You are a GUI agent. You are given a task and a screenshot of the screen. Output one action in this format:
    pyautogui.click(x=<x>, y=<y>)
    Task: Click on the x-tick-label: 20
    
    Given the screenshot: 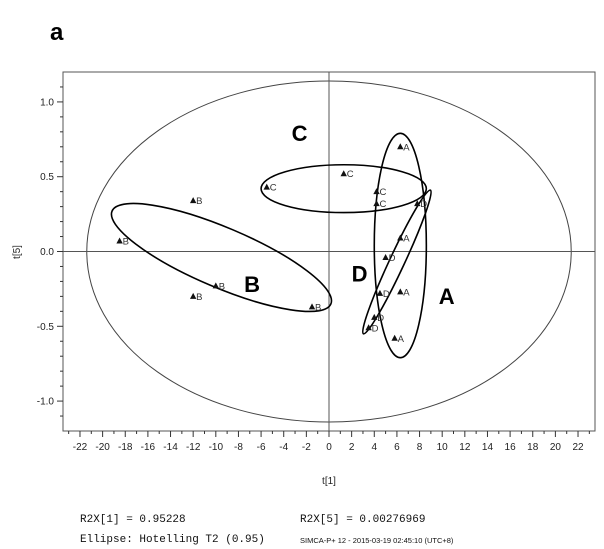 What is the action you would take?
    pyautogui.click(x=556, y=447)
    